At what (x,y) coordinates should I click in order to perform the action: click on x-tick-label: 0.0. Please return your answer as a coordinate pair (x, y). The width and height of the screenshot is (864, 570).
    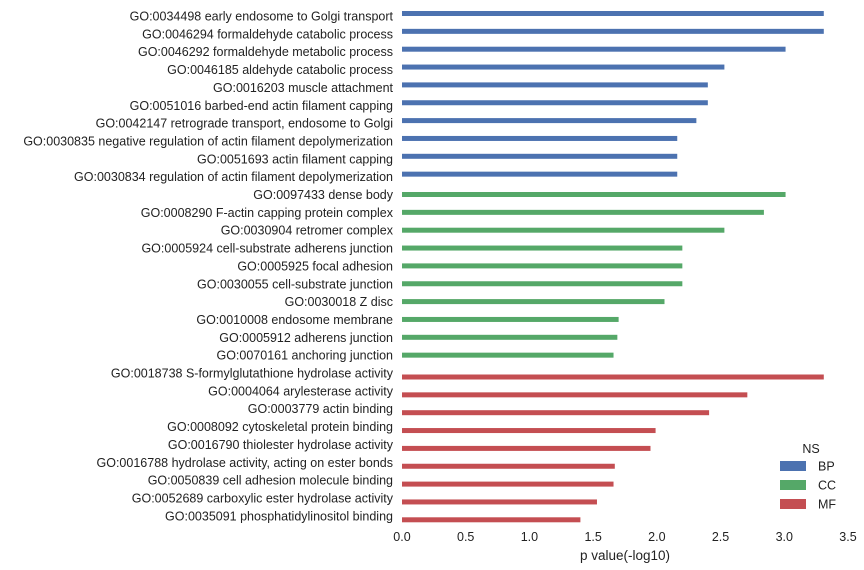
    Looking at the image, I should click on (401, 537).